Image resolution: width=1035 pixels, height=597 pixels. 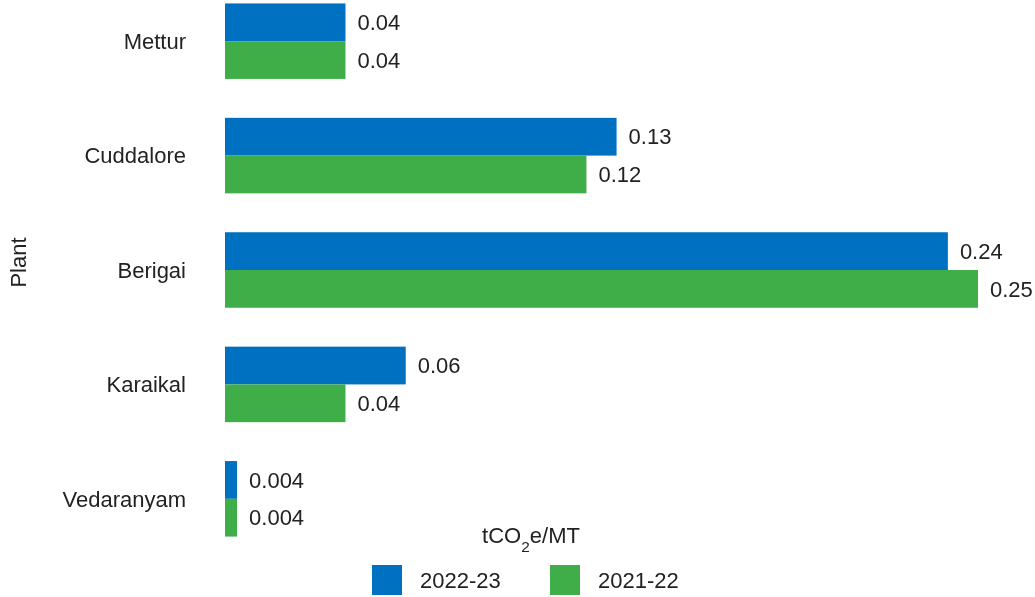 I want to click on y-axis-title: Plant, so click(x=18, y=262).